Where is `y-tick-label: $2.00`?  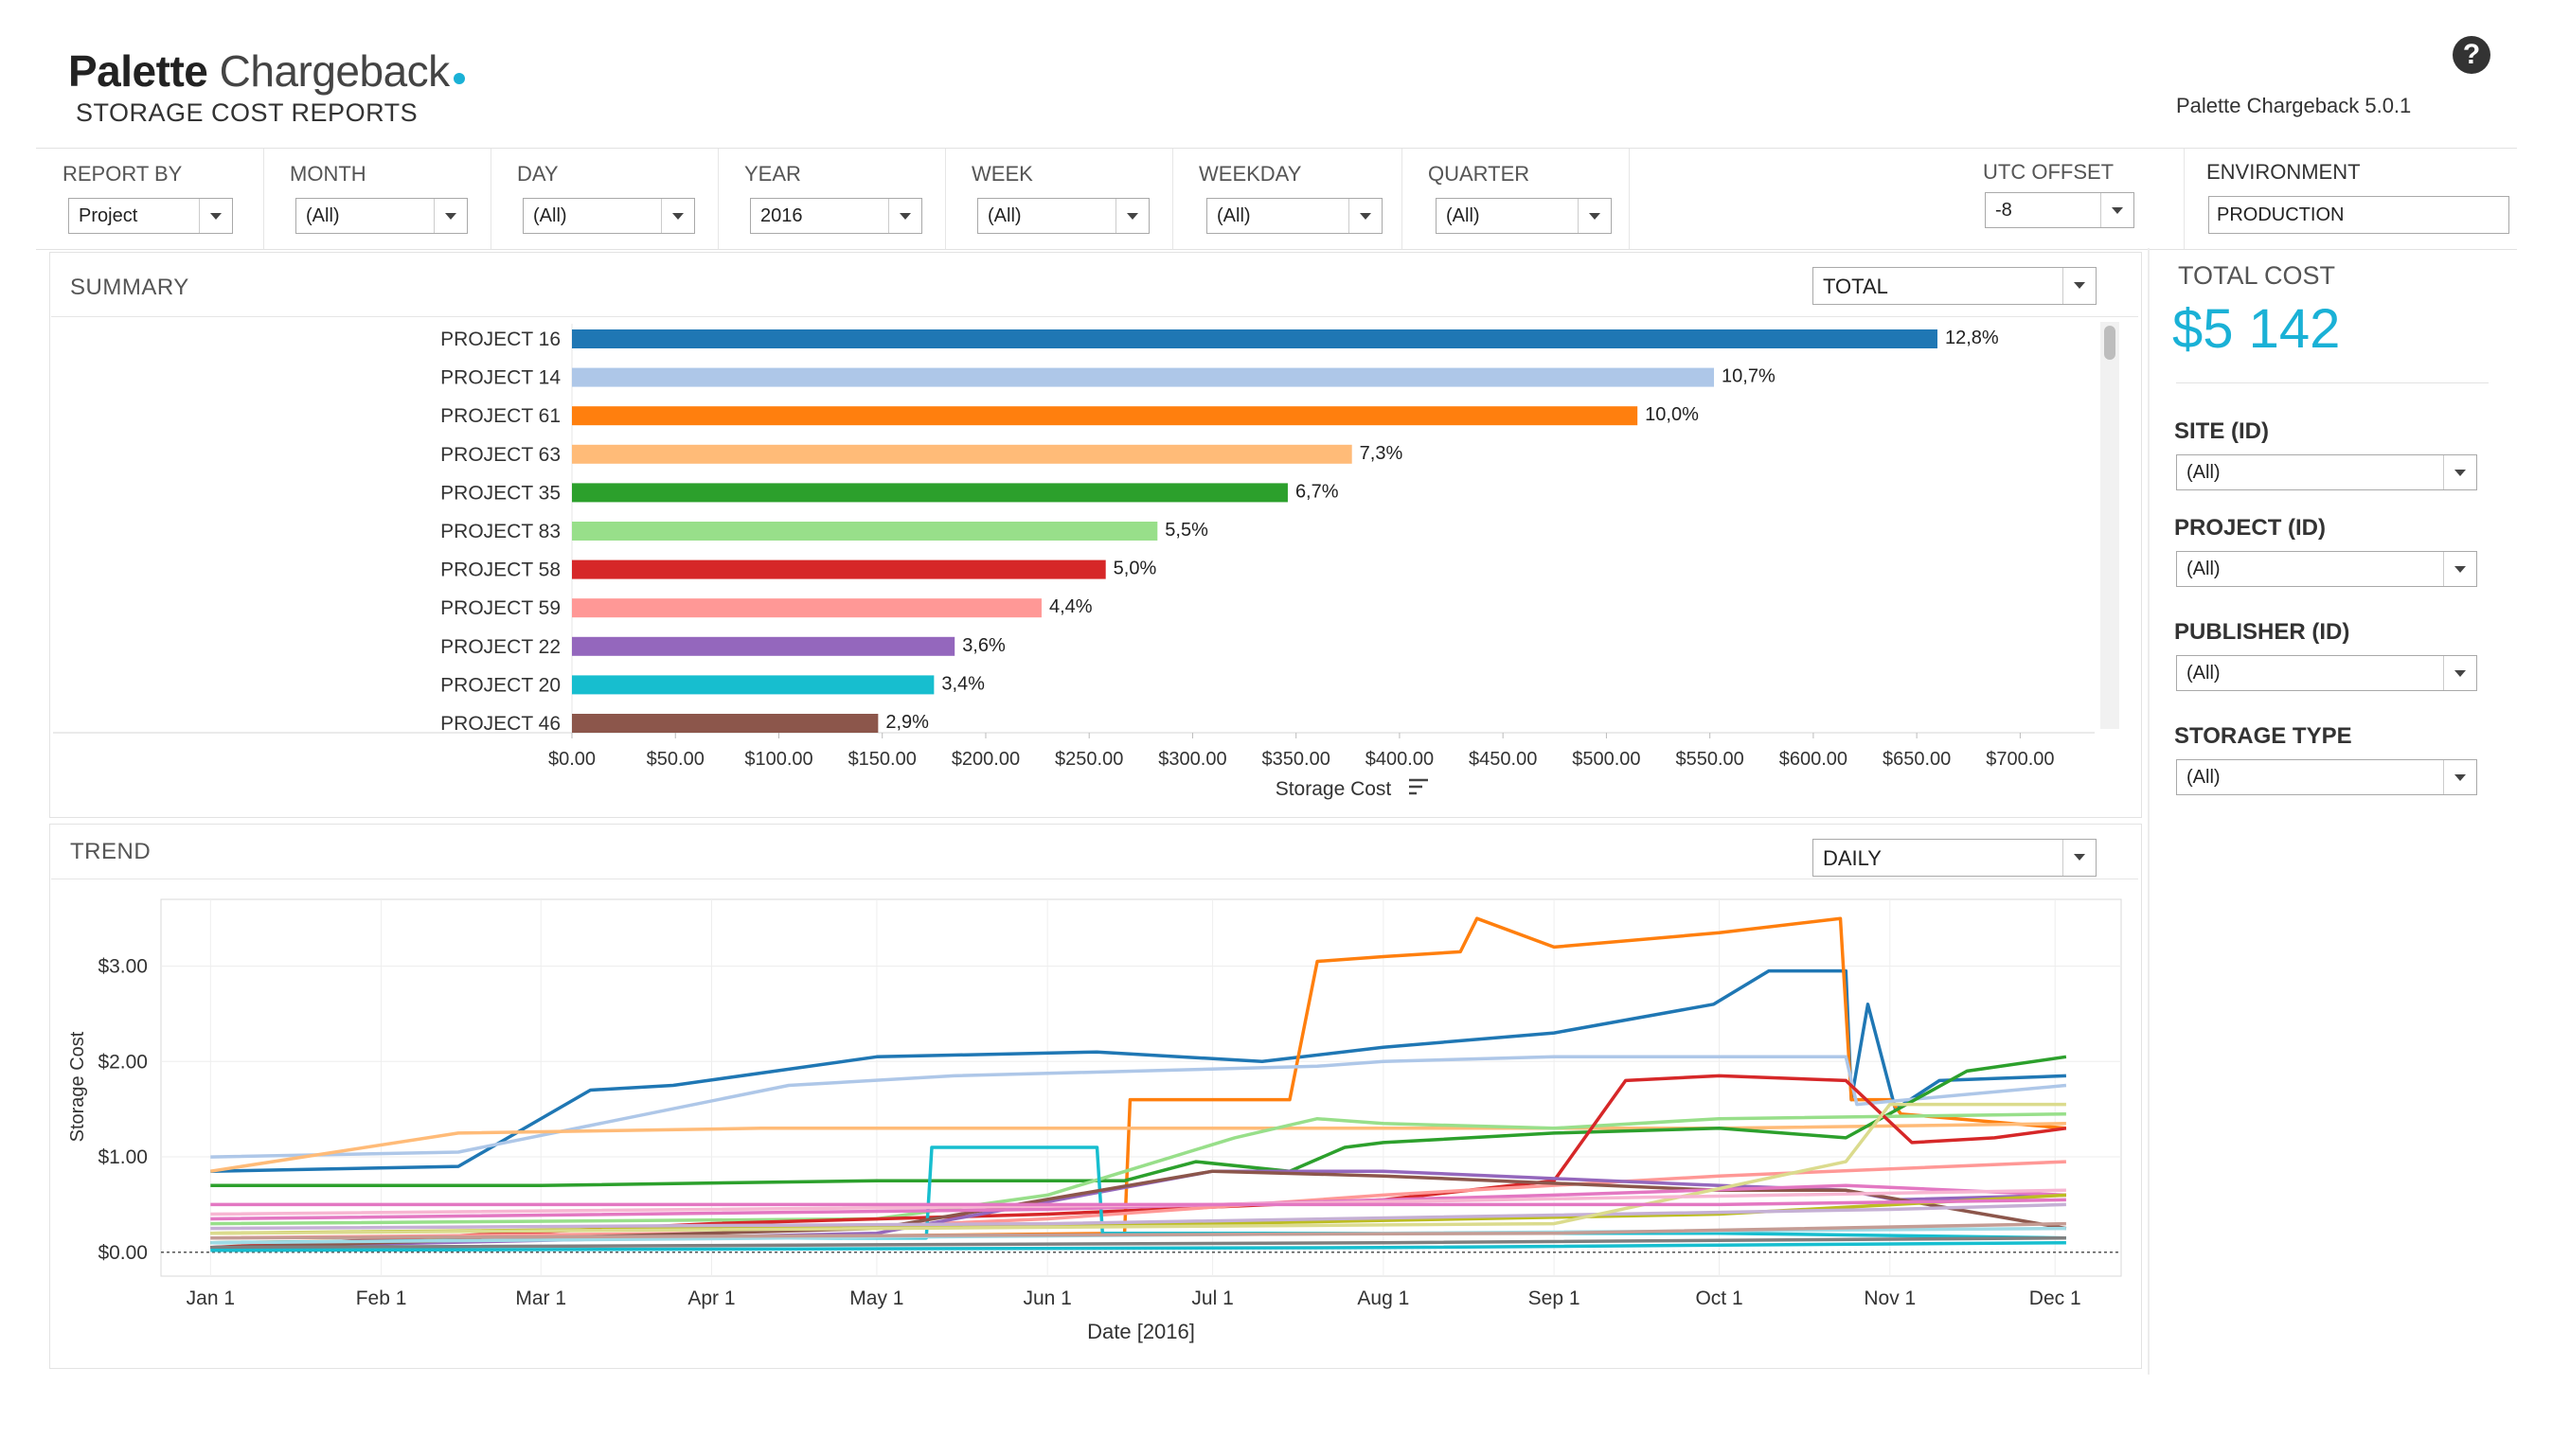 y-tick-label: $2.00 is located at coordinates (123, 1062).